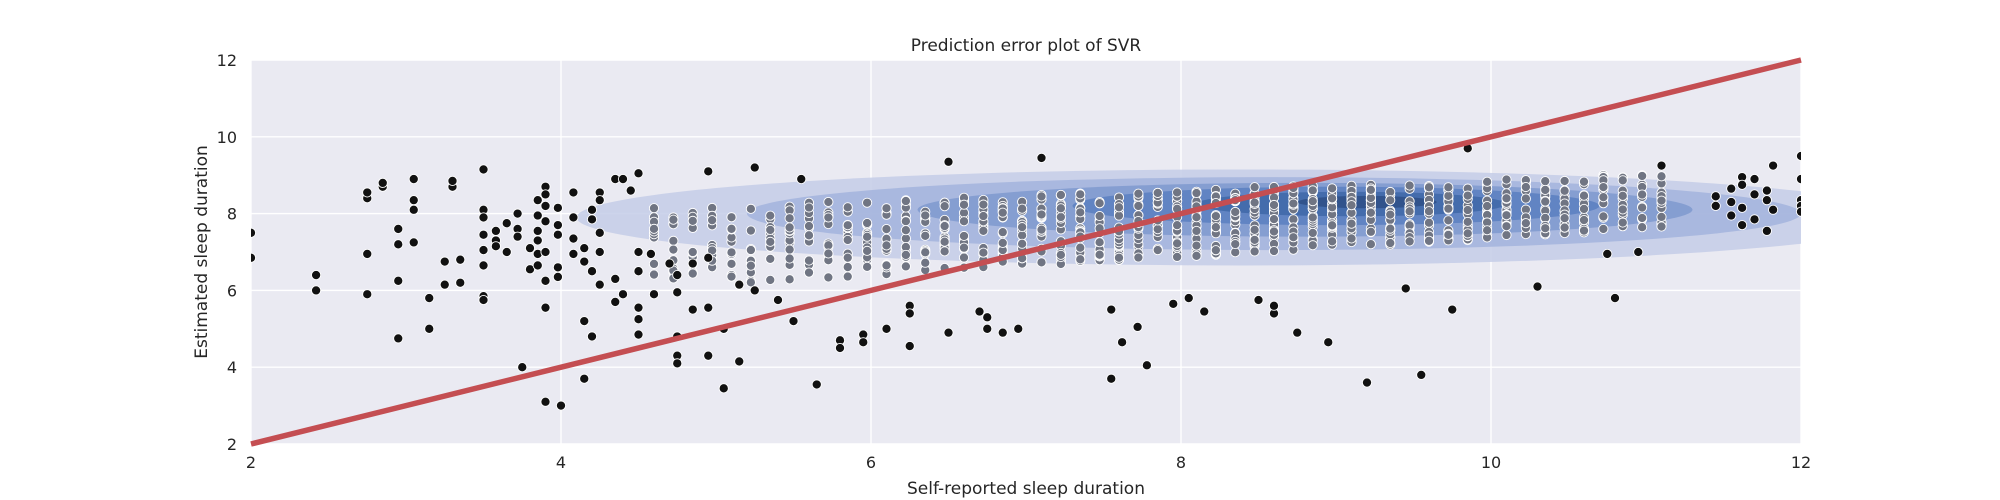  What do you see at coordinates (232, 444) in the screenshot?
I see `y-tick-label: 2` at bounding box center [232, 444].